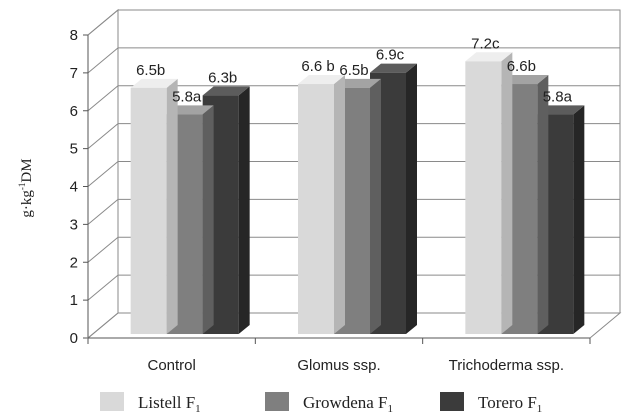 This screenshot has height=417, width=622. Describe the element at coordinates (222, 77) in the screenshot. I see `data-label: 6.3b` at that location.